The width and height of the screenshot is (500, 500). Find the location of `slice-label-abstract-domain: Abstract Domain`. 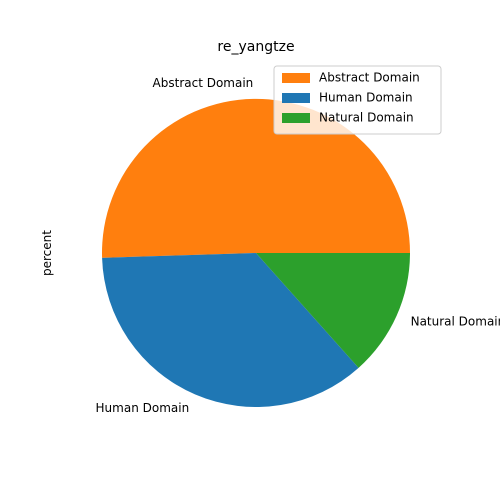

slice-label-abstract-domain: Abstract Domain is located at coordinates (203, 83).